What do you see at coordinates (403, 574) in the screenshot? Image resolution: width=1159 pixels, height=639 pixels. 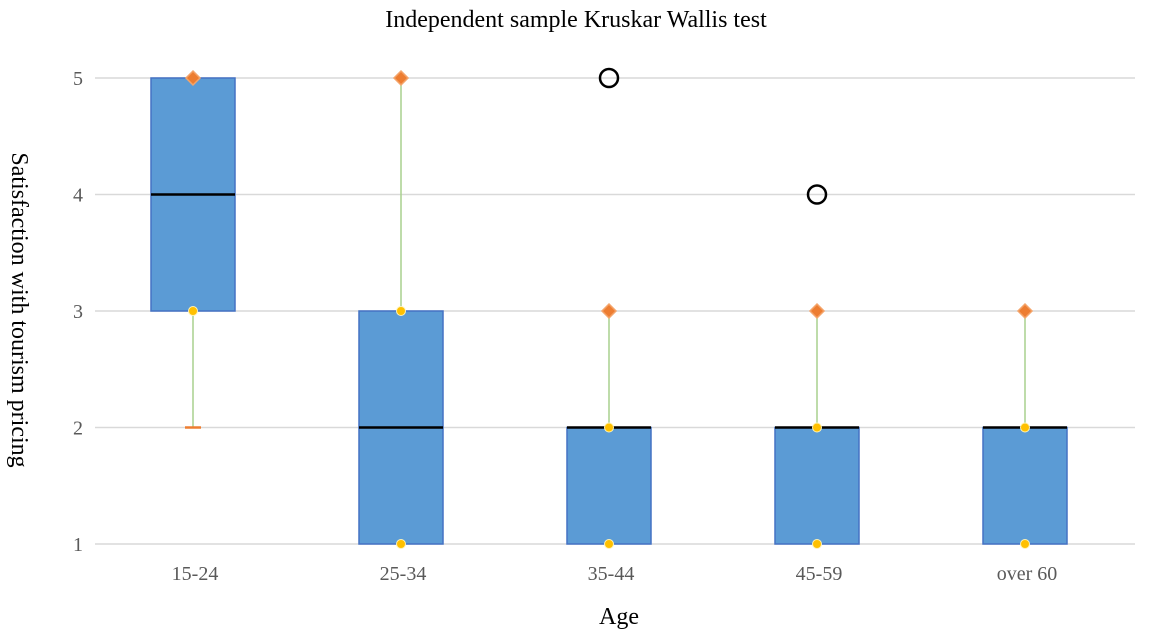 I see `x-tick-label: 25-34` at bounding box center [403, 574].